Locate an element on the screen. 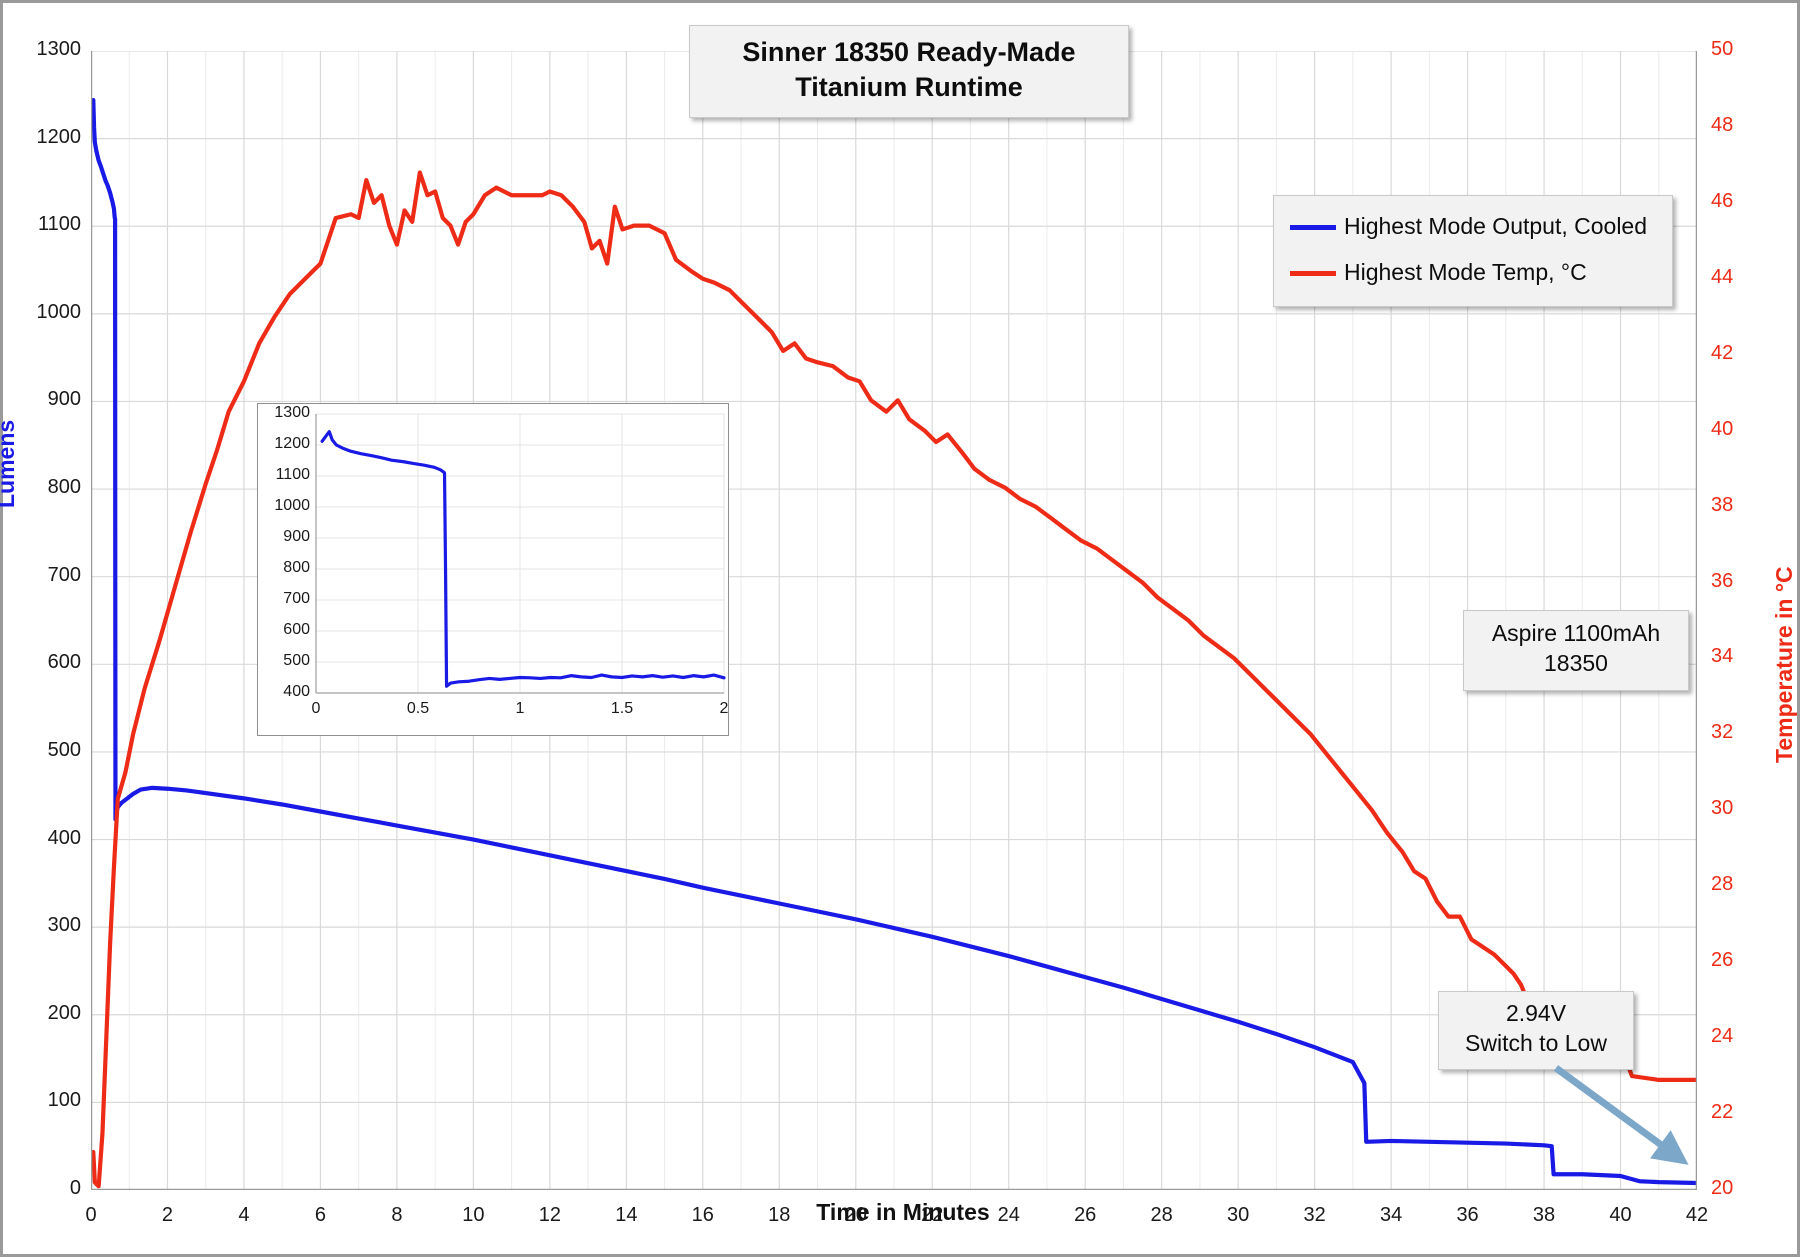 The height and width of the screenshot is (1260, 1800). y-tick-right-40: 40 is located at coordinates (1722, 428).